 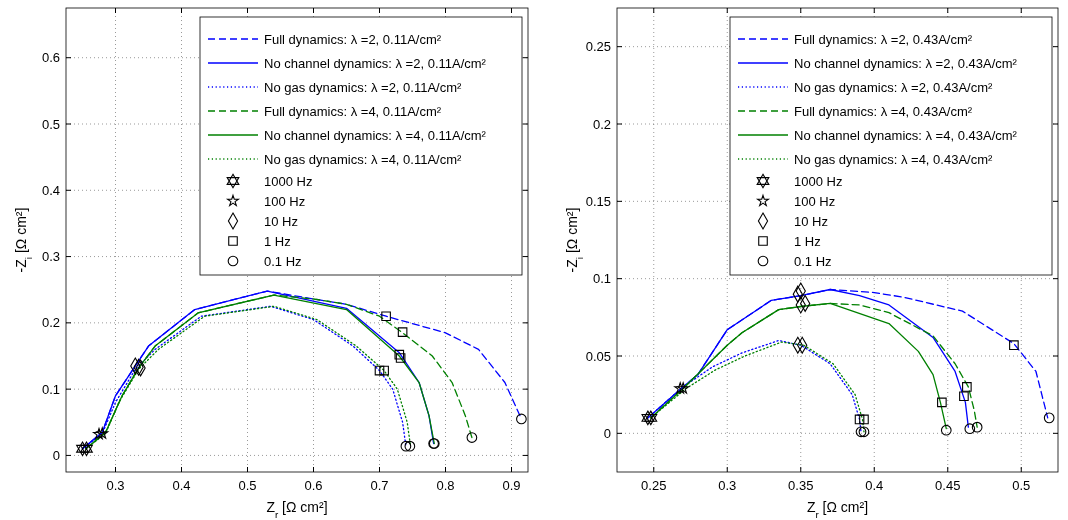 What do you see at coordinates (375, 63) in the screenshot?
I see `legend-label: No channel dynamics: λ =2, 0.11A/cm²` at bounding box center [375, 63].